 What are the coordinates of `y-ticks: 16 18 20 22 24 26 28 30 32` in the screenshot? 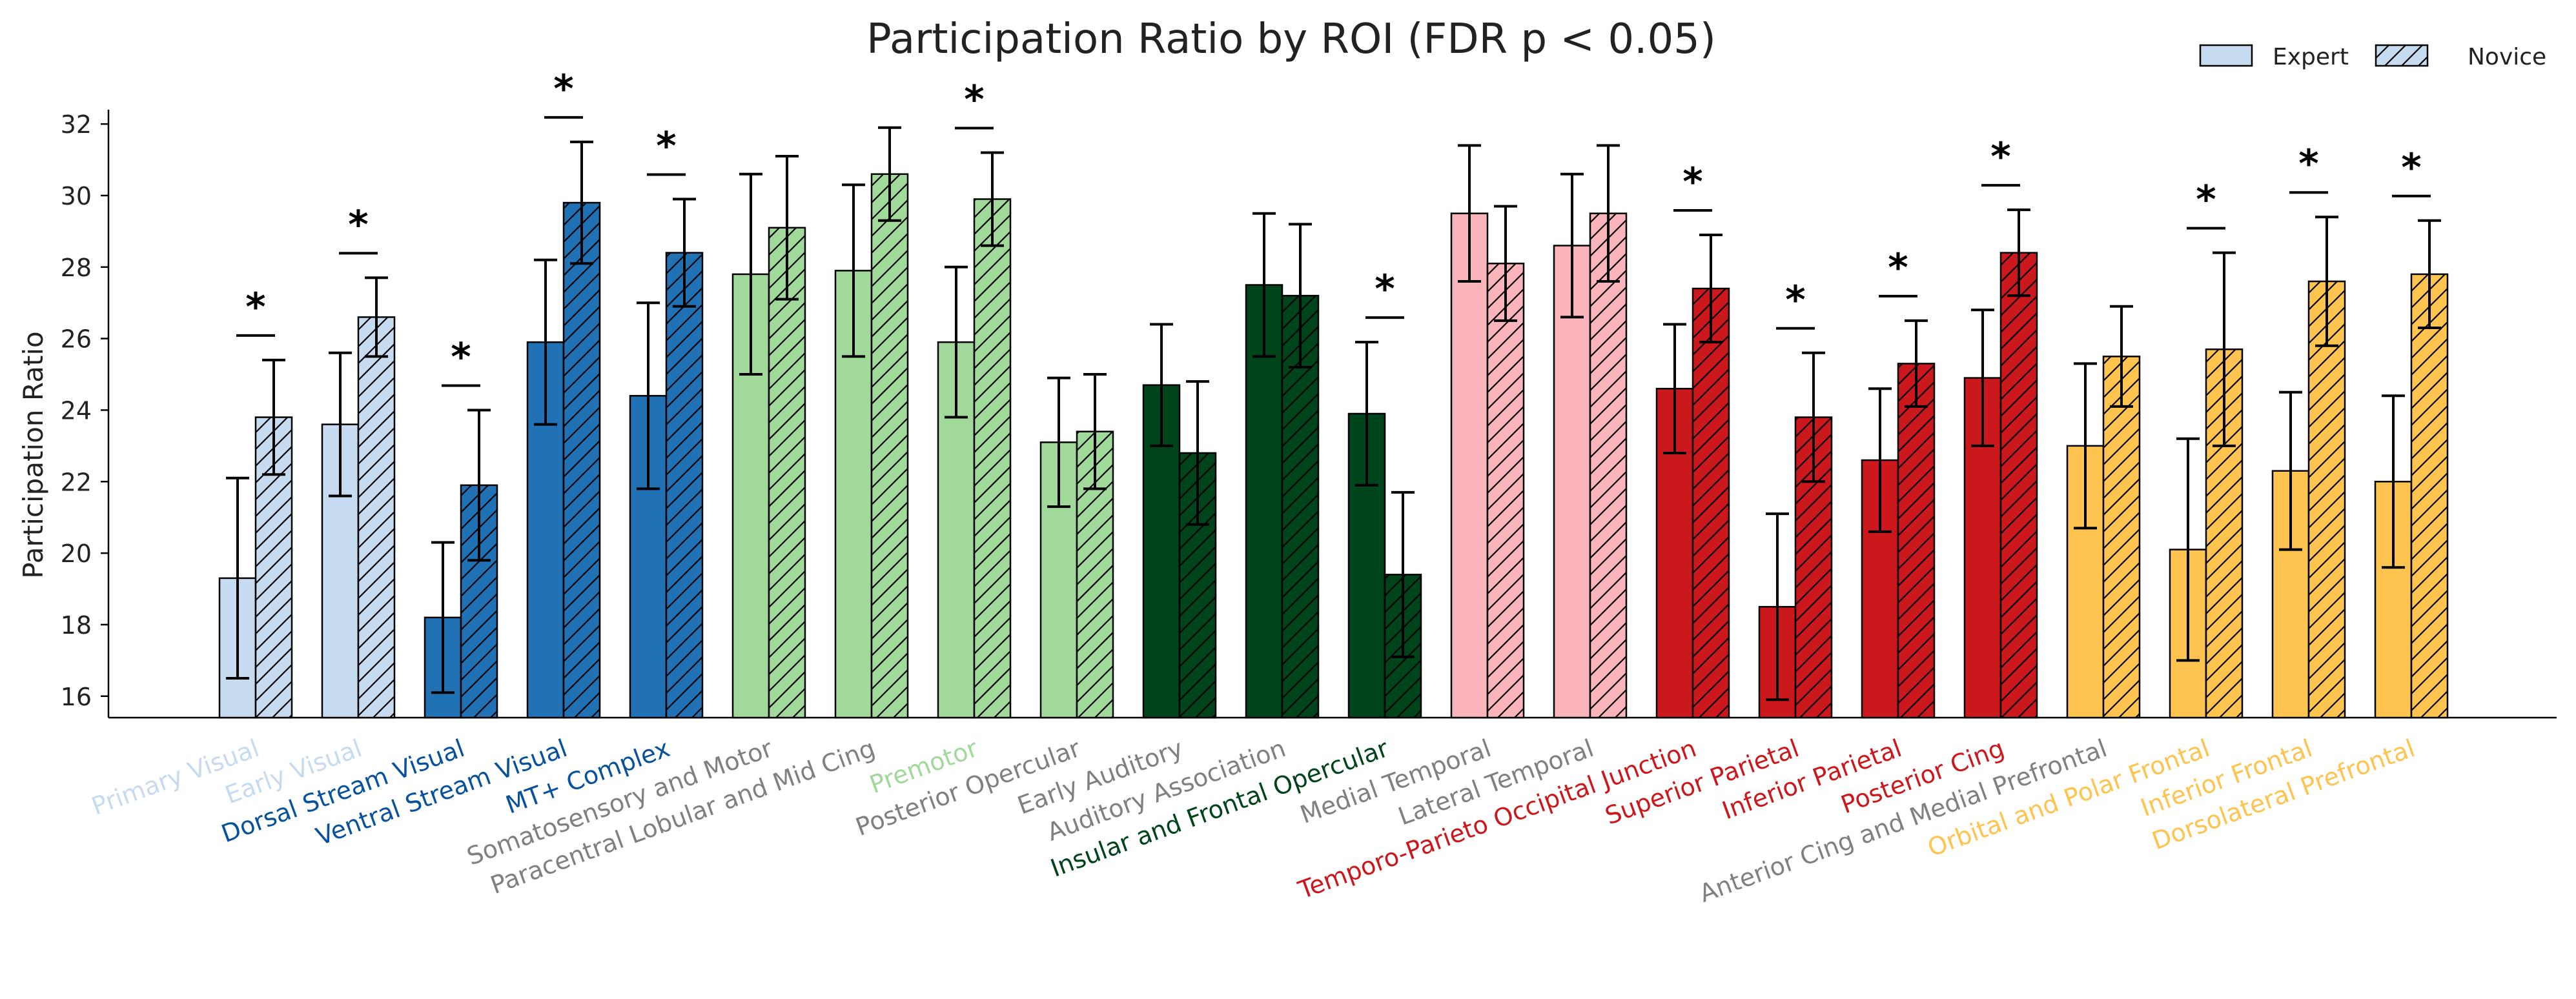 It's located at (85, 410).